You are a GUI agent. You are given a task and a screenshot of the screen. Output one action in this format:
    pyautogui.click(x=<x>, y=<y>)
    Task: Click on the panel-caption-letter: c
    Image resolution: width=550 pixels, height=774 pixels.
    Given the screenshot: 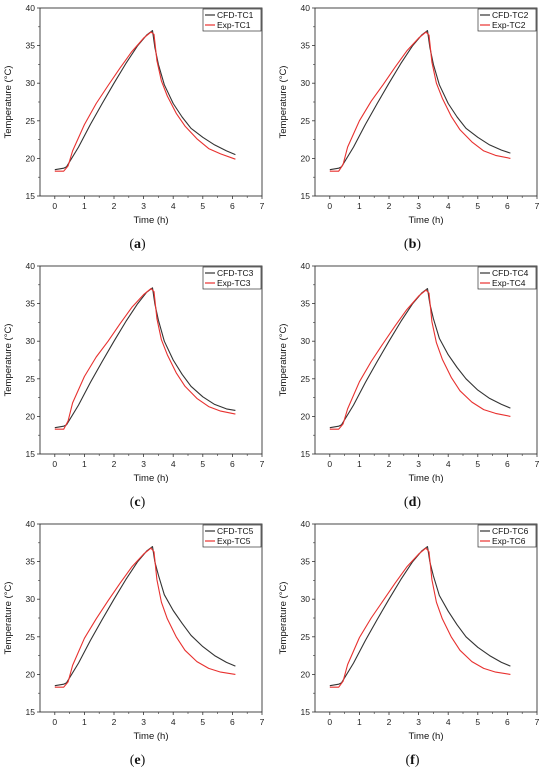 What is the action you would take?
    pyautogui.click(x=137, y=502)
    